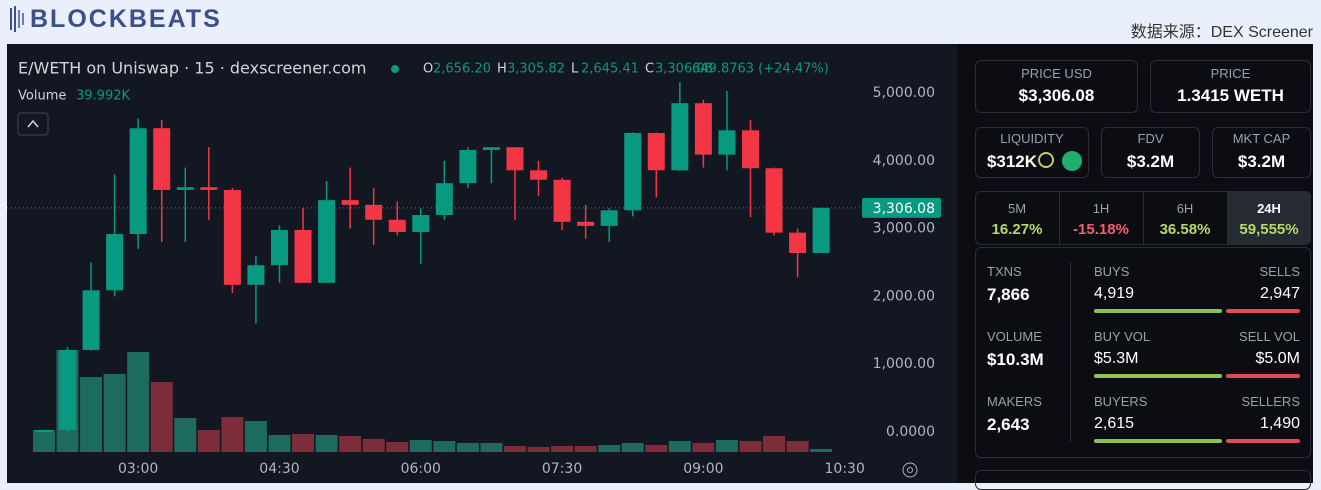 This screenshot has width=1321, height=490. Describe the element at coordinates (1112, 271) in the screenshot. I see `left-label: BUYS` at that location.